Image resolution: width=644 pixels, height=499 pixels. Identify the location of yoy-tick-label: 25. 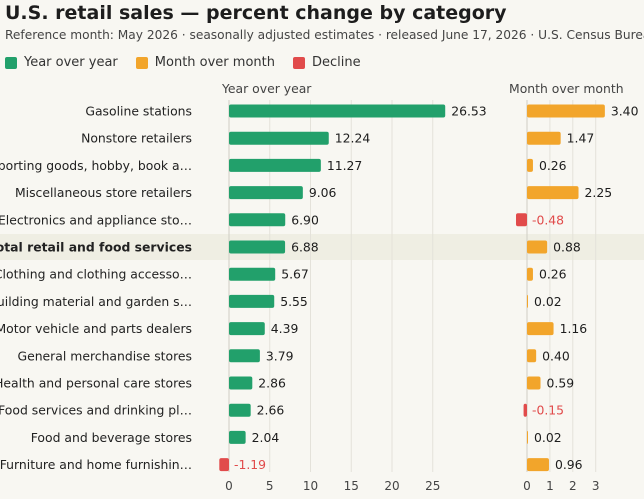
(432, 486).